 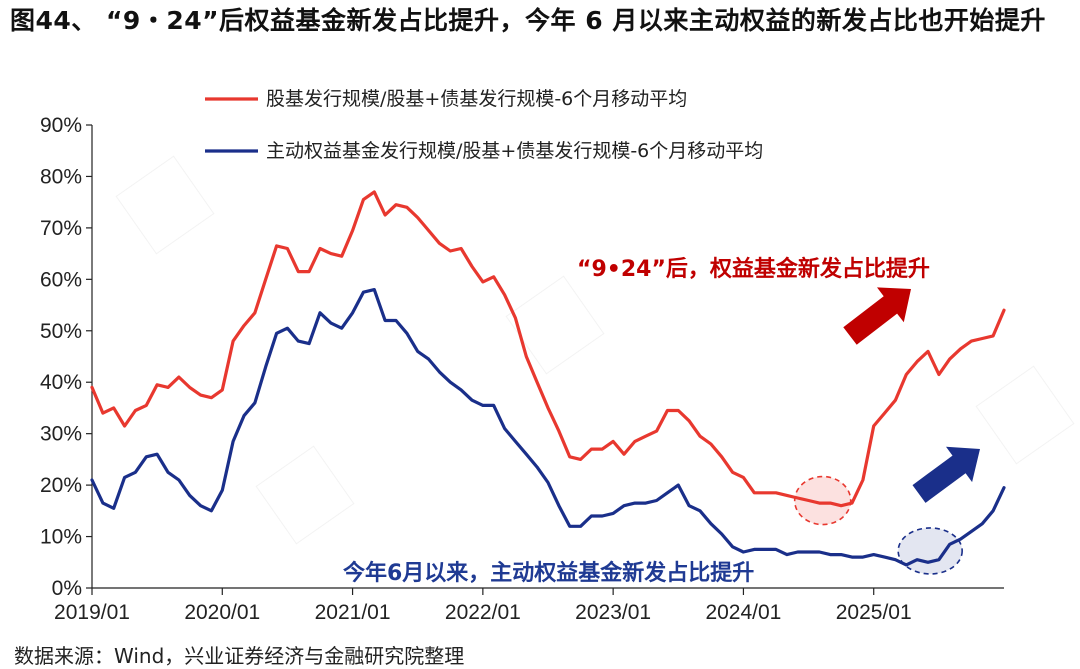 I want to click on y-tick-label: 70%, so click(x=61, y=228).